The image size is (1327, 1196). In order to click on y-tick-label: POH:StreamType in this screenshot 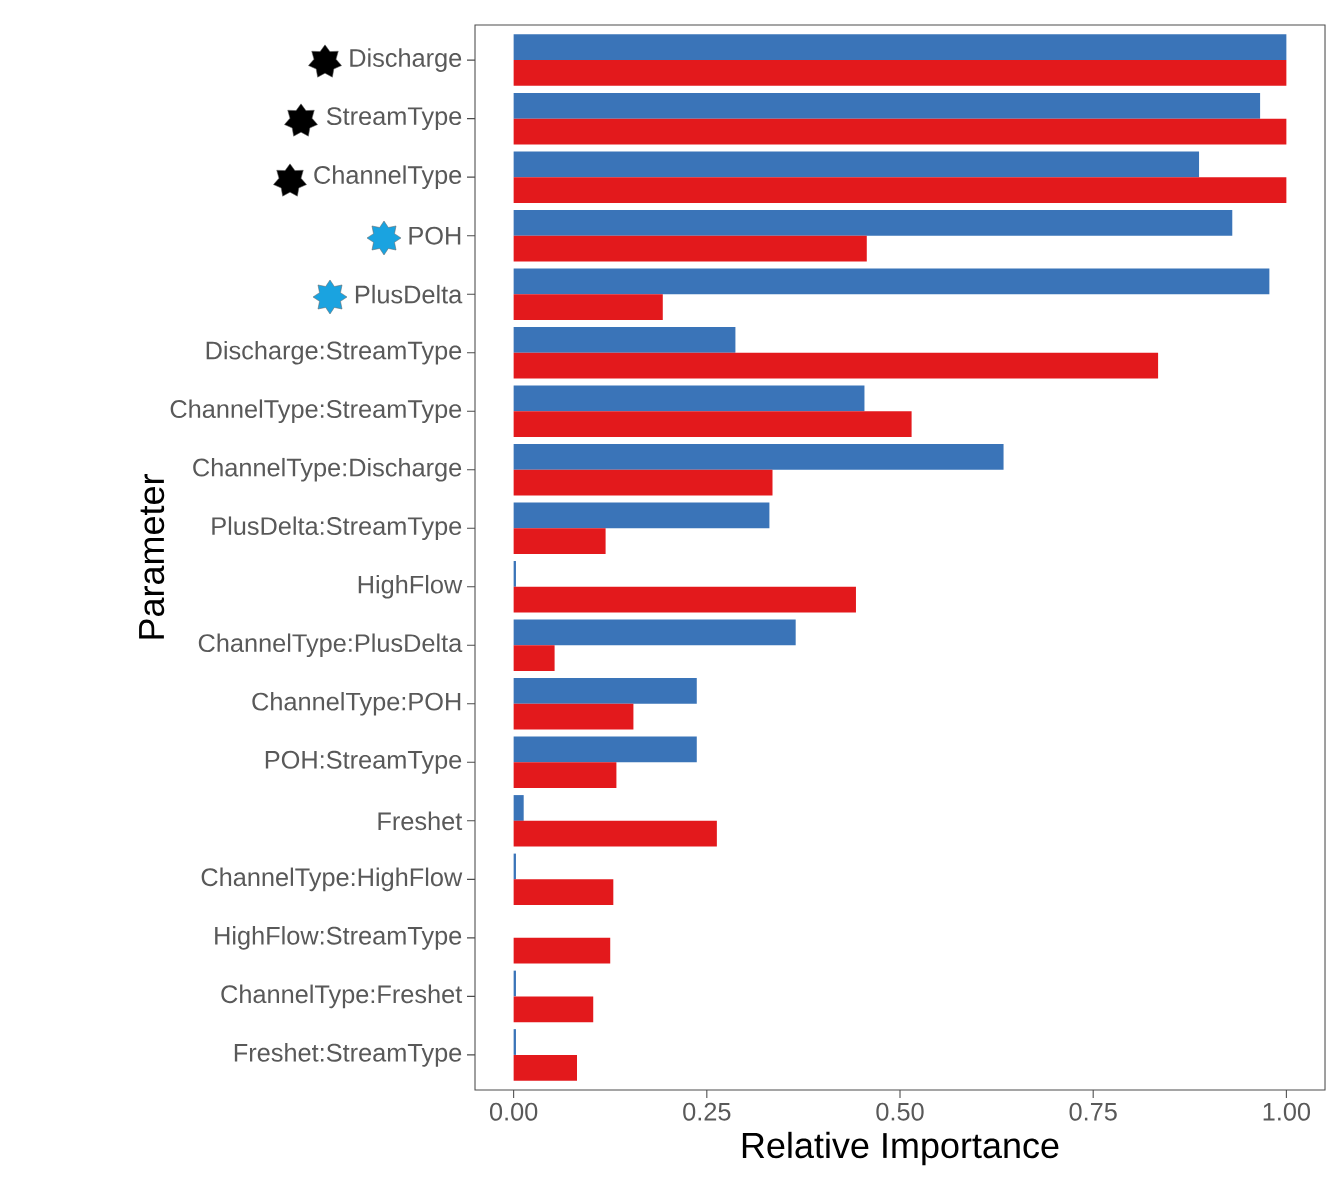, I will do `click(363, 762)`.